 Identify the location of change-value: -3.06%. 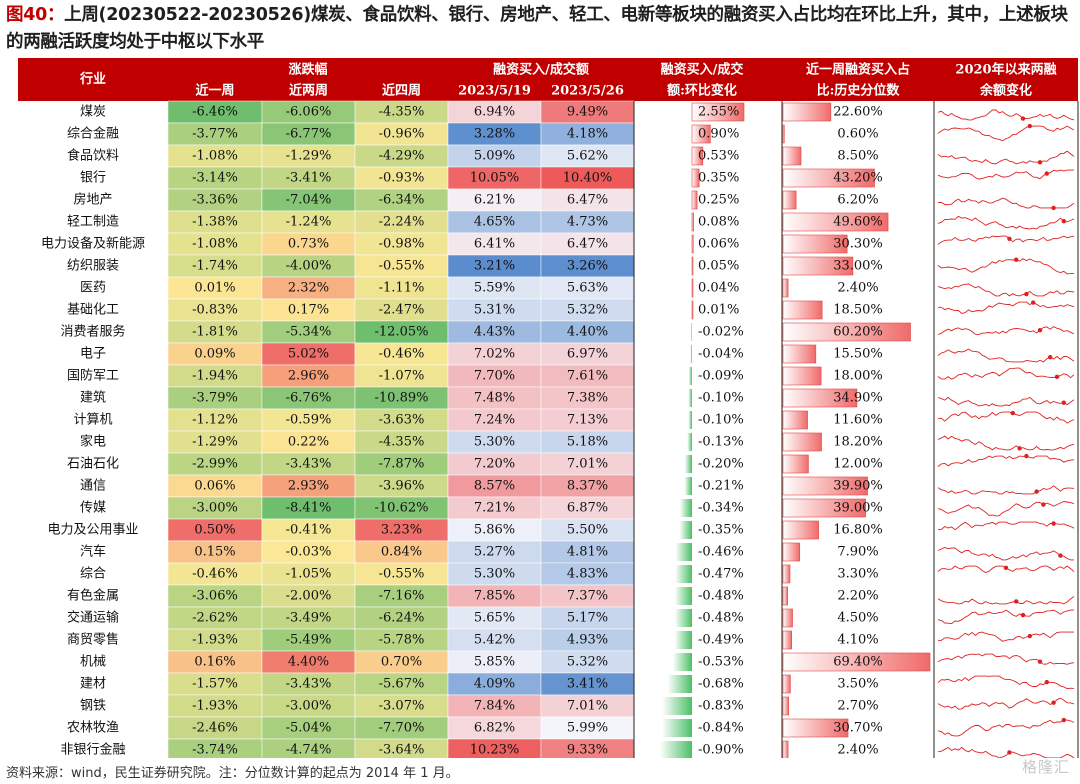
(215, 596).